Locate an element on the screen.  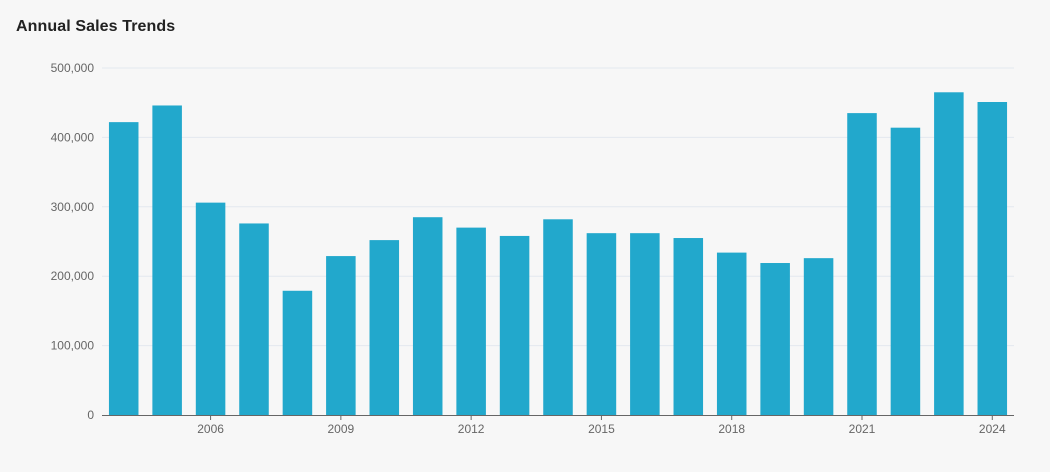
bar-2004 is located at coordinates (123, 268).